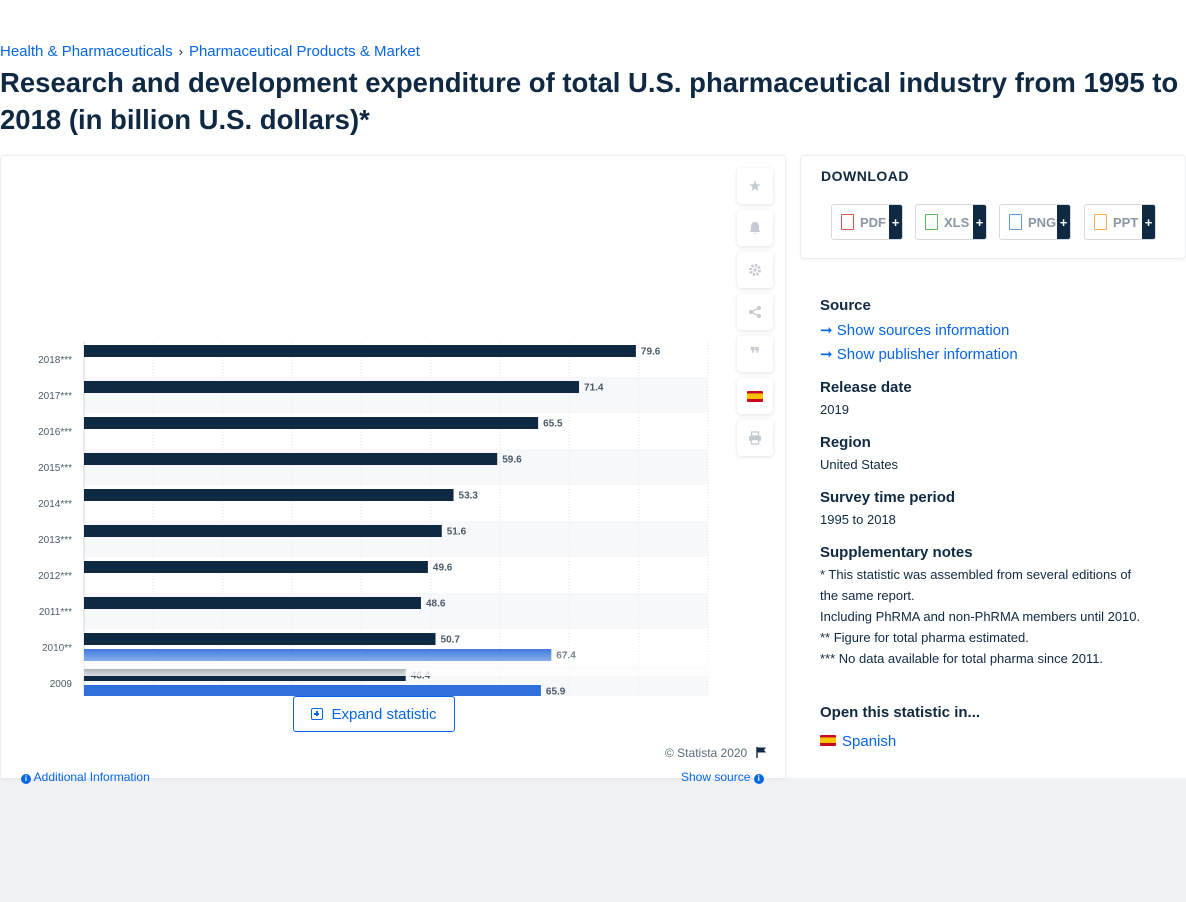 The height and width of the screenshot is (902, 1186). I want to click on bell-icon, so click(755, 228).